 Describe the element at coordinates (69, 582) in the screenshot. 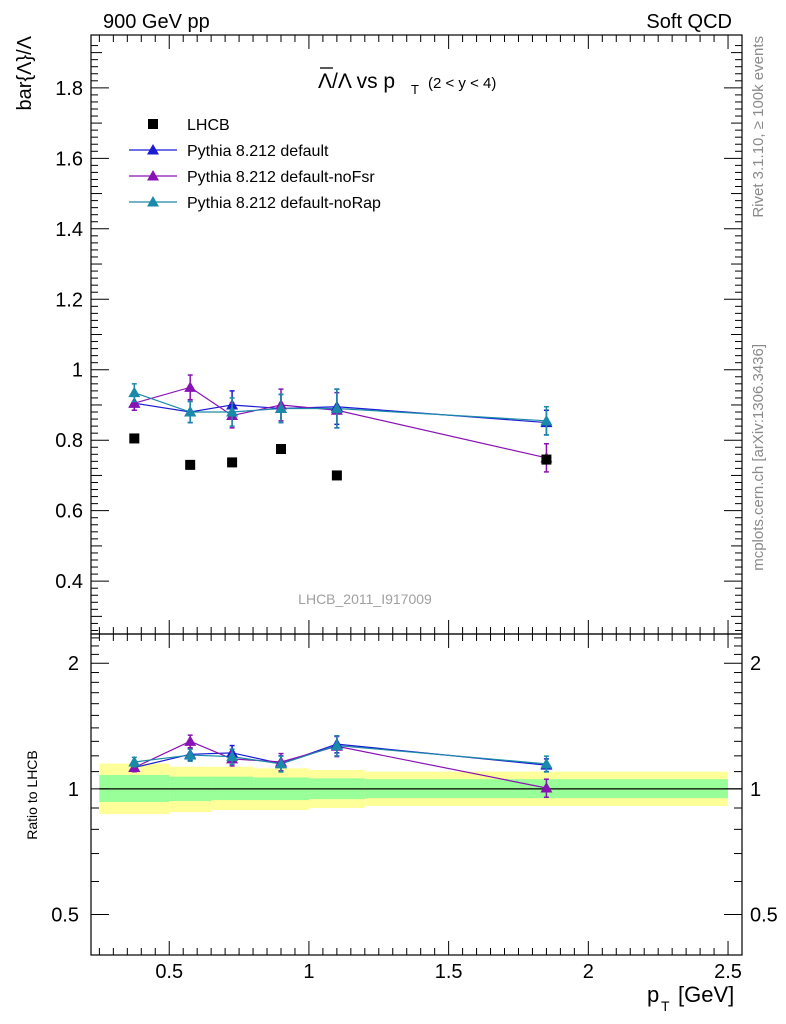

I see `y-tick-label: 0.4` at that location.